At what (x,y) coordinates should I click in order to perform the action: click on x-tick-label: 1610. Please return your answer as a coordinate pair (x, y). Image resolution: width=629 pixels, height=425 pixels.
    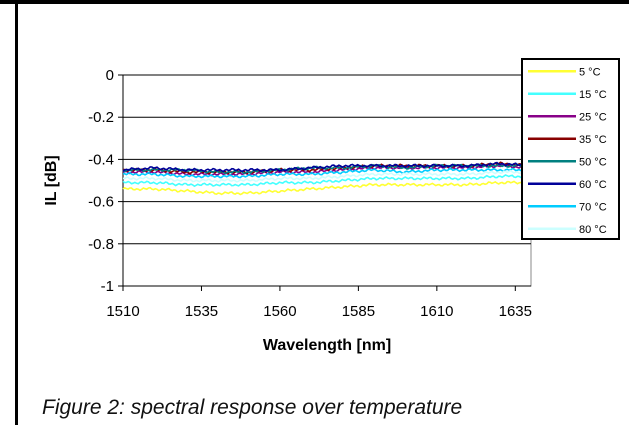
    Looking at the image, I should click on (436, 311).